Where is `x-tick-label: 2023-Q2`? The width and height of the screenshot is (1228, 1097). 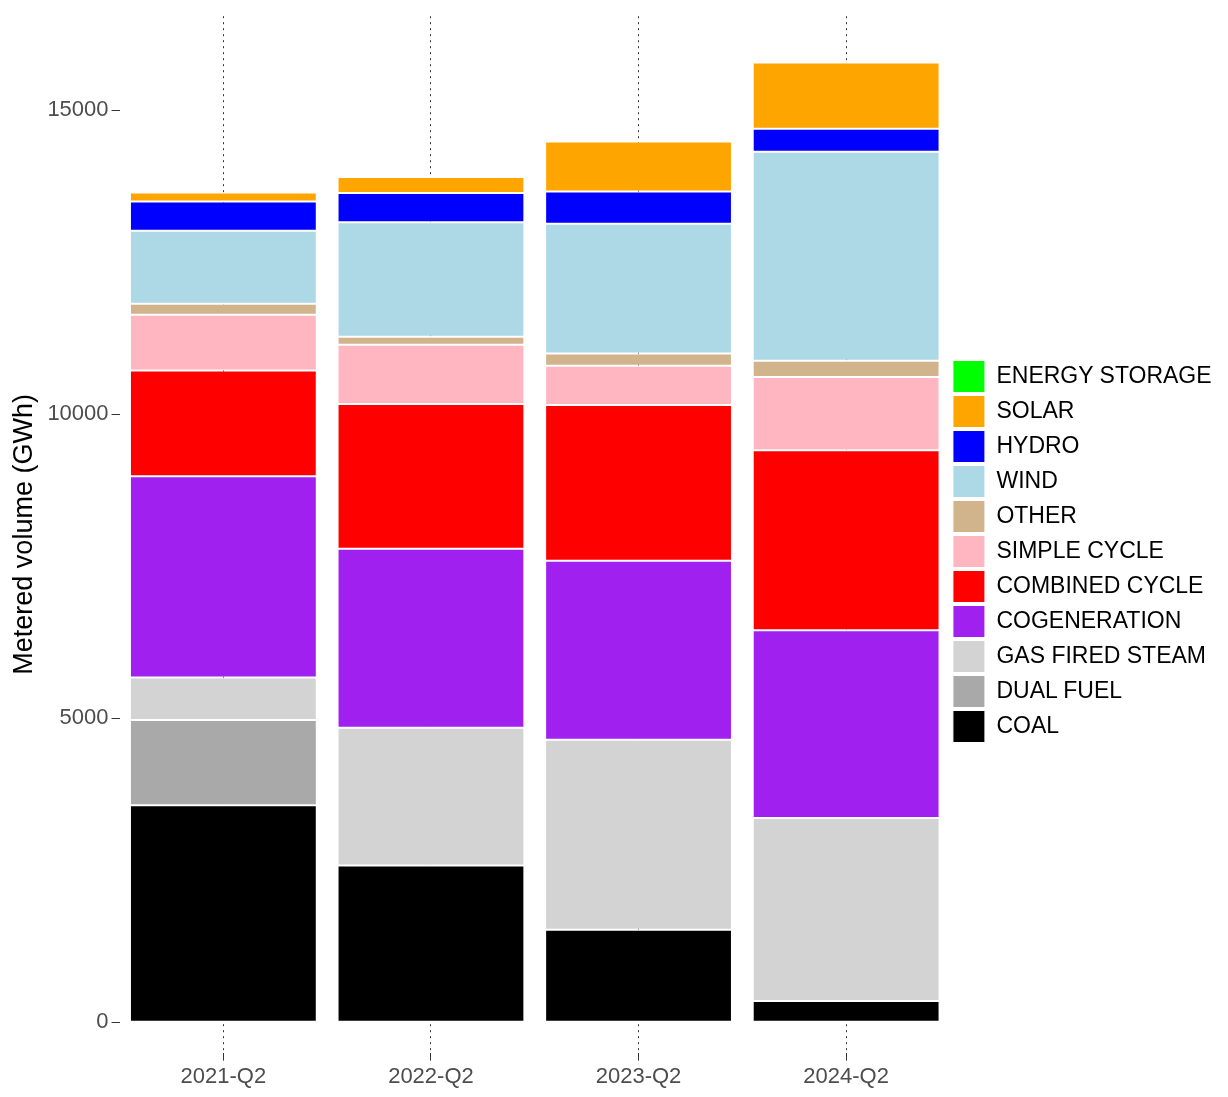 x-tick-label: 2023-Q2 is located at coordinates (638, 1075).